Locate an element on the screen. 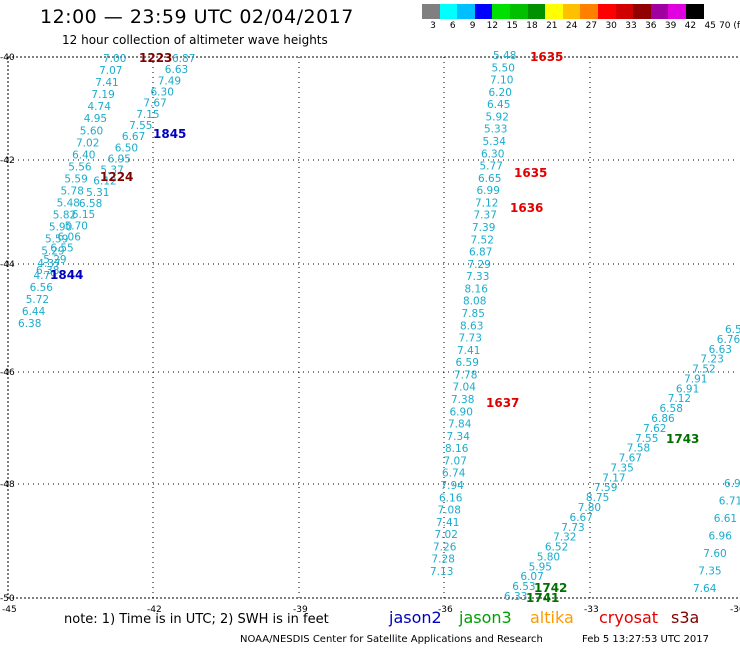 This screenshot has height=650, width=740. wave-height-value: 7.33 is located at coordinates (477, 277).